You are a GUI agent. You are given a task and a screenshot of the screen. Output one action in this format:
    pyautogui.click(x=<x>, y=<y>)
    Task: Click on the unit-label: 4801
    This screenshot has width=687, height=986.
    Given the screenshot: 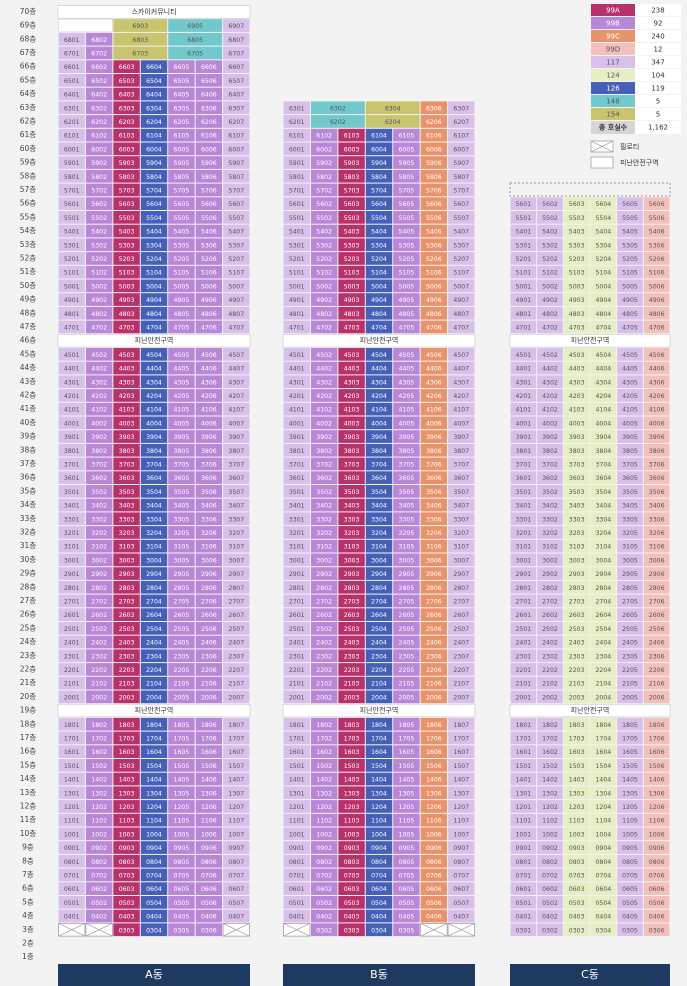 What is the action you would take?
    pyautogui.click(x=72, y=314)
    